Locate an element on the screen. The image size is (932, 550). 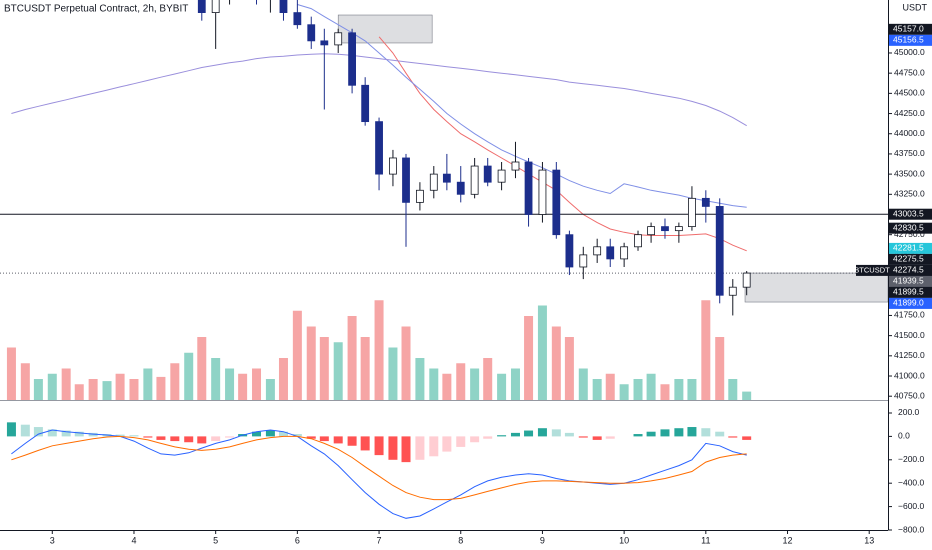
x-tick-label: 3 is located at coordinates (52, 540).